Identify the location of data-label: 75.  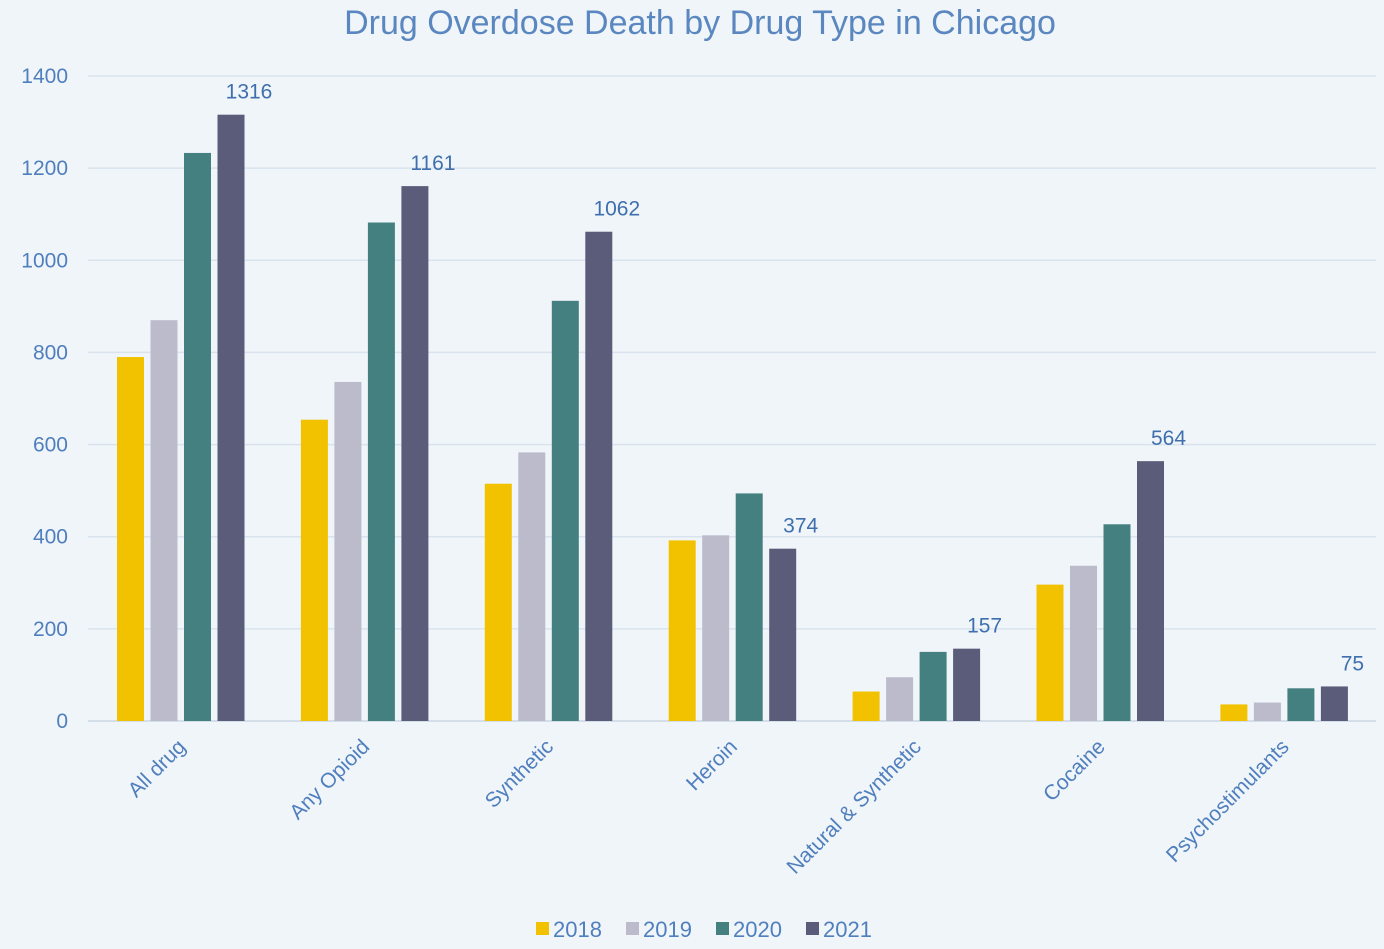
(1352, 663).